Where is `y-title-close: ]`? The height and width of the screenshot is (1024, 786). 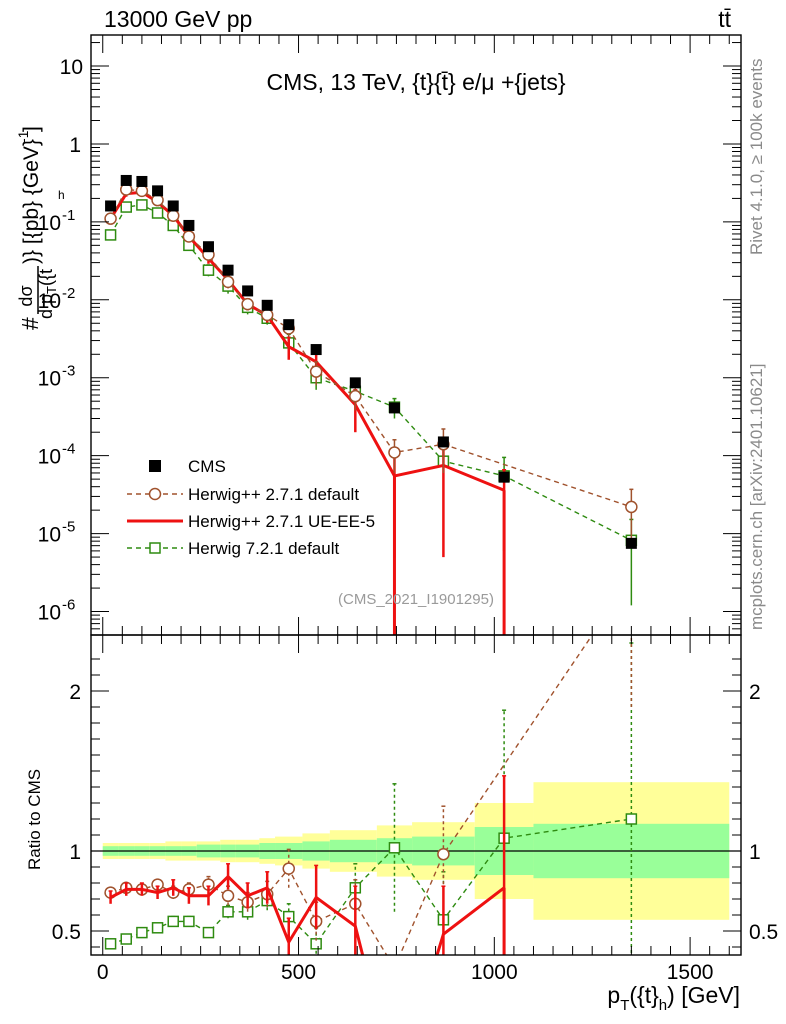 y-title-close: ] is located at coordinates (31, 129).